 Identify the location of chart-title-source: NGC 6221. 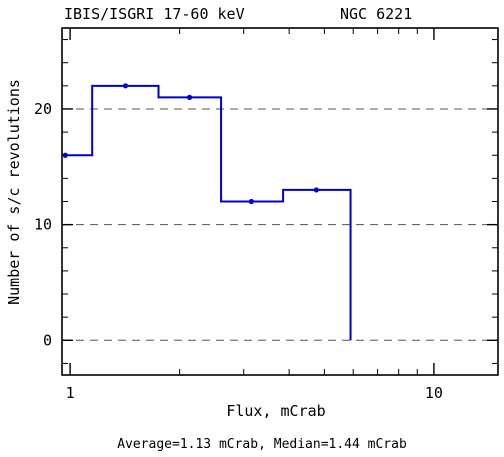
(376, 14).